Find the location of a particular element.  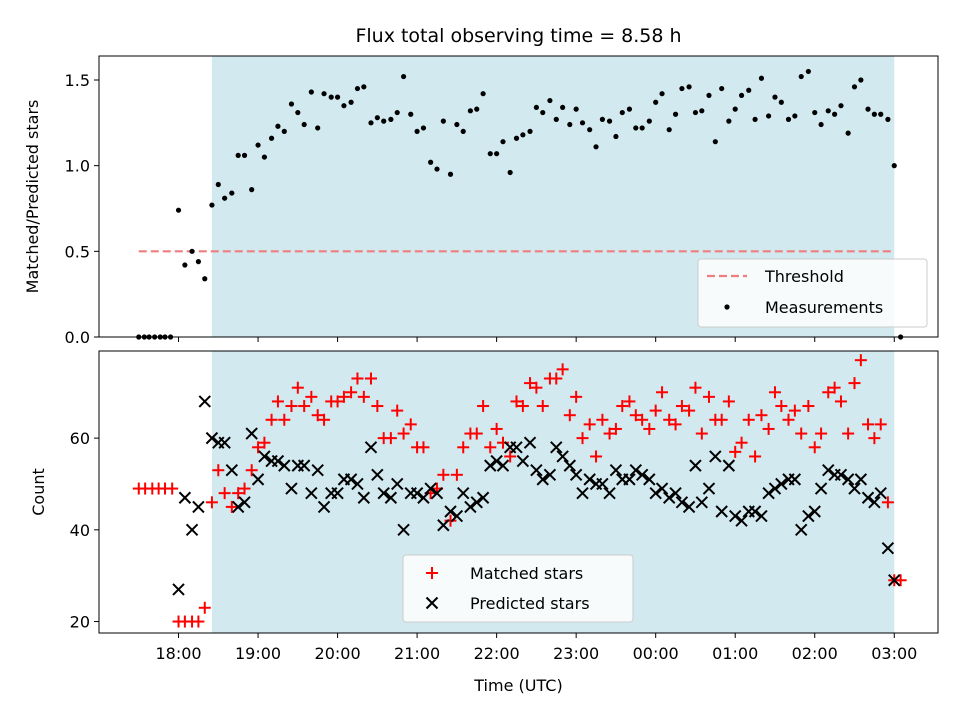

bottom-legend: Matched stars Predicted stars is located at coordinates (518, 588).